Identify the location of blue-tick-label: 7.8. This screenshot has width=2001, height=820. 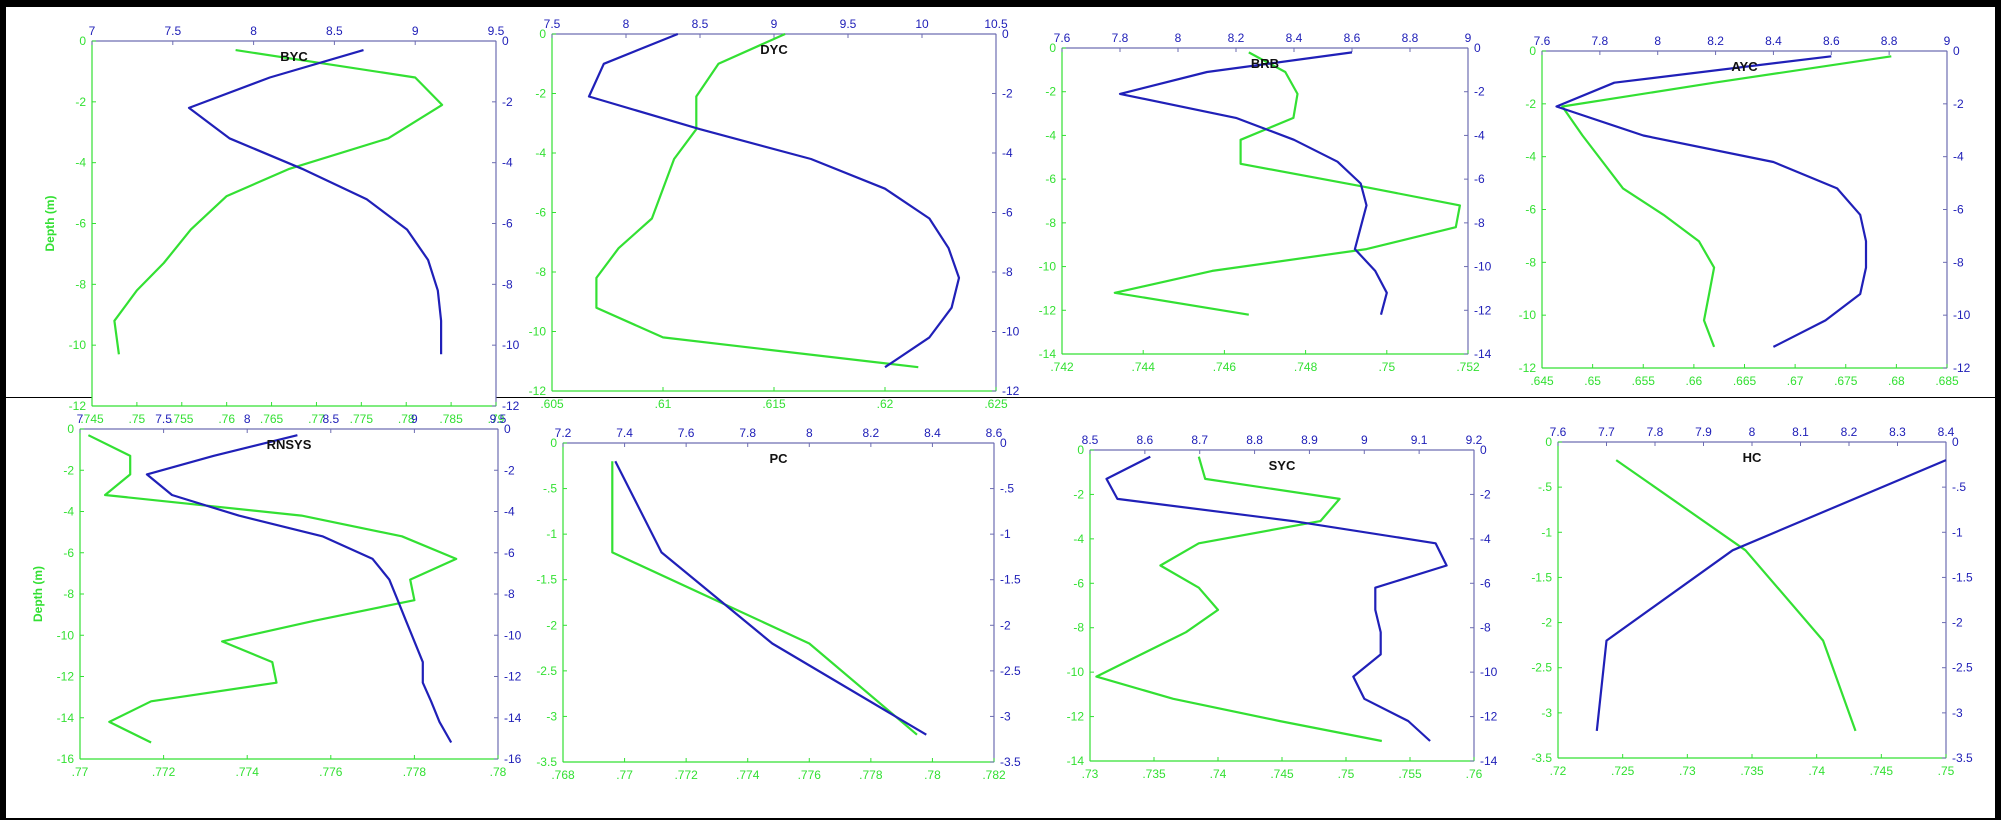
(747, 433).